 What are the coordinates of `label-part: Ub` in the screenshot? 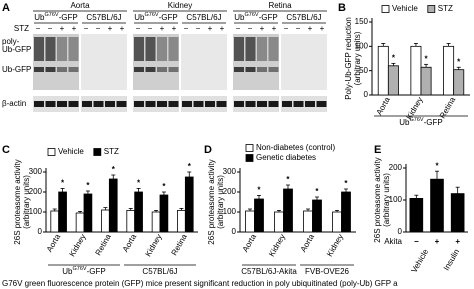 It's located at (67, 271).